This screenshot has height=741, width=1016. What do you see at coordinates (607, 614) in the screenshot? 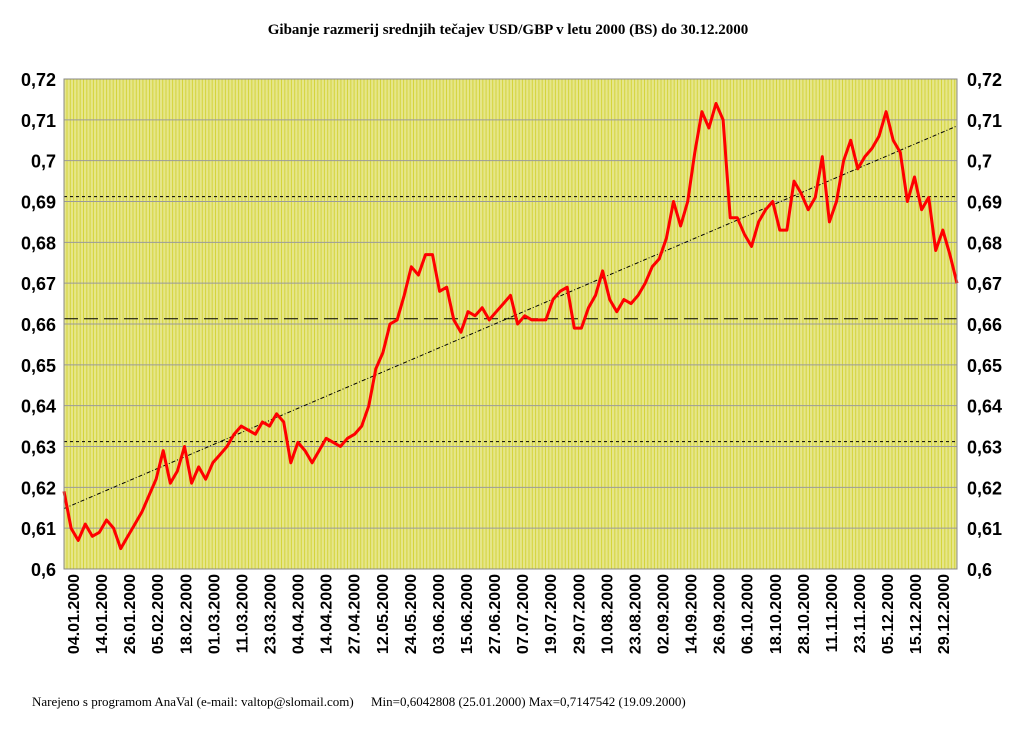
I see `x-tick-label: 10.08.2000` at bounding box center [607, 614].